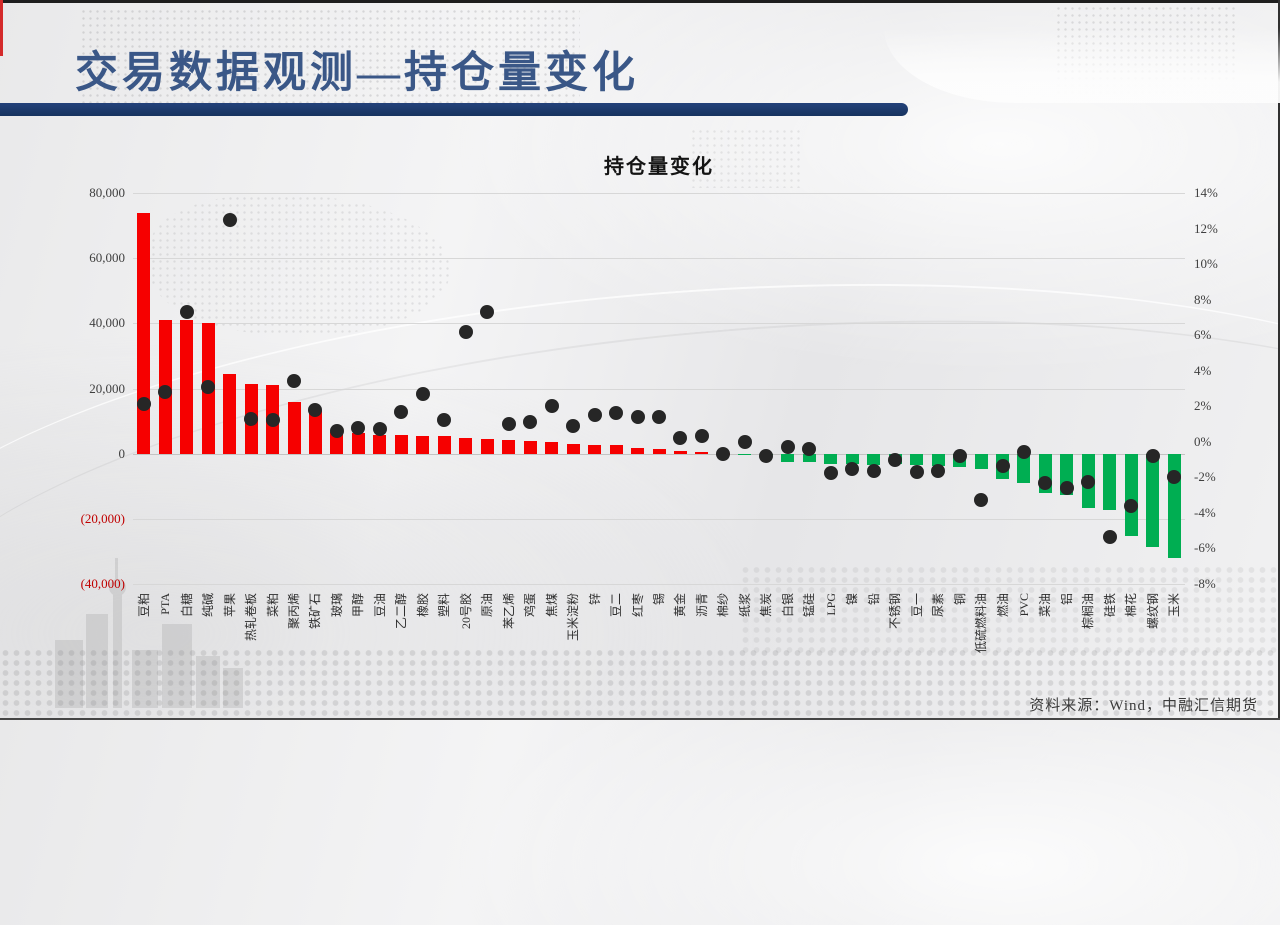 Image resolution: width=1280 pixels, height=925 pixels. What do you see at coordinates (1206, 228) in the screenshot?
I see `y-axis-tick-right: 12%` at bounding box center [1206, 228].